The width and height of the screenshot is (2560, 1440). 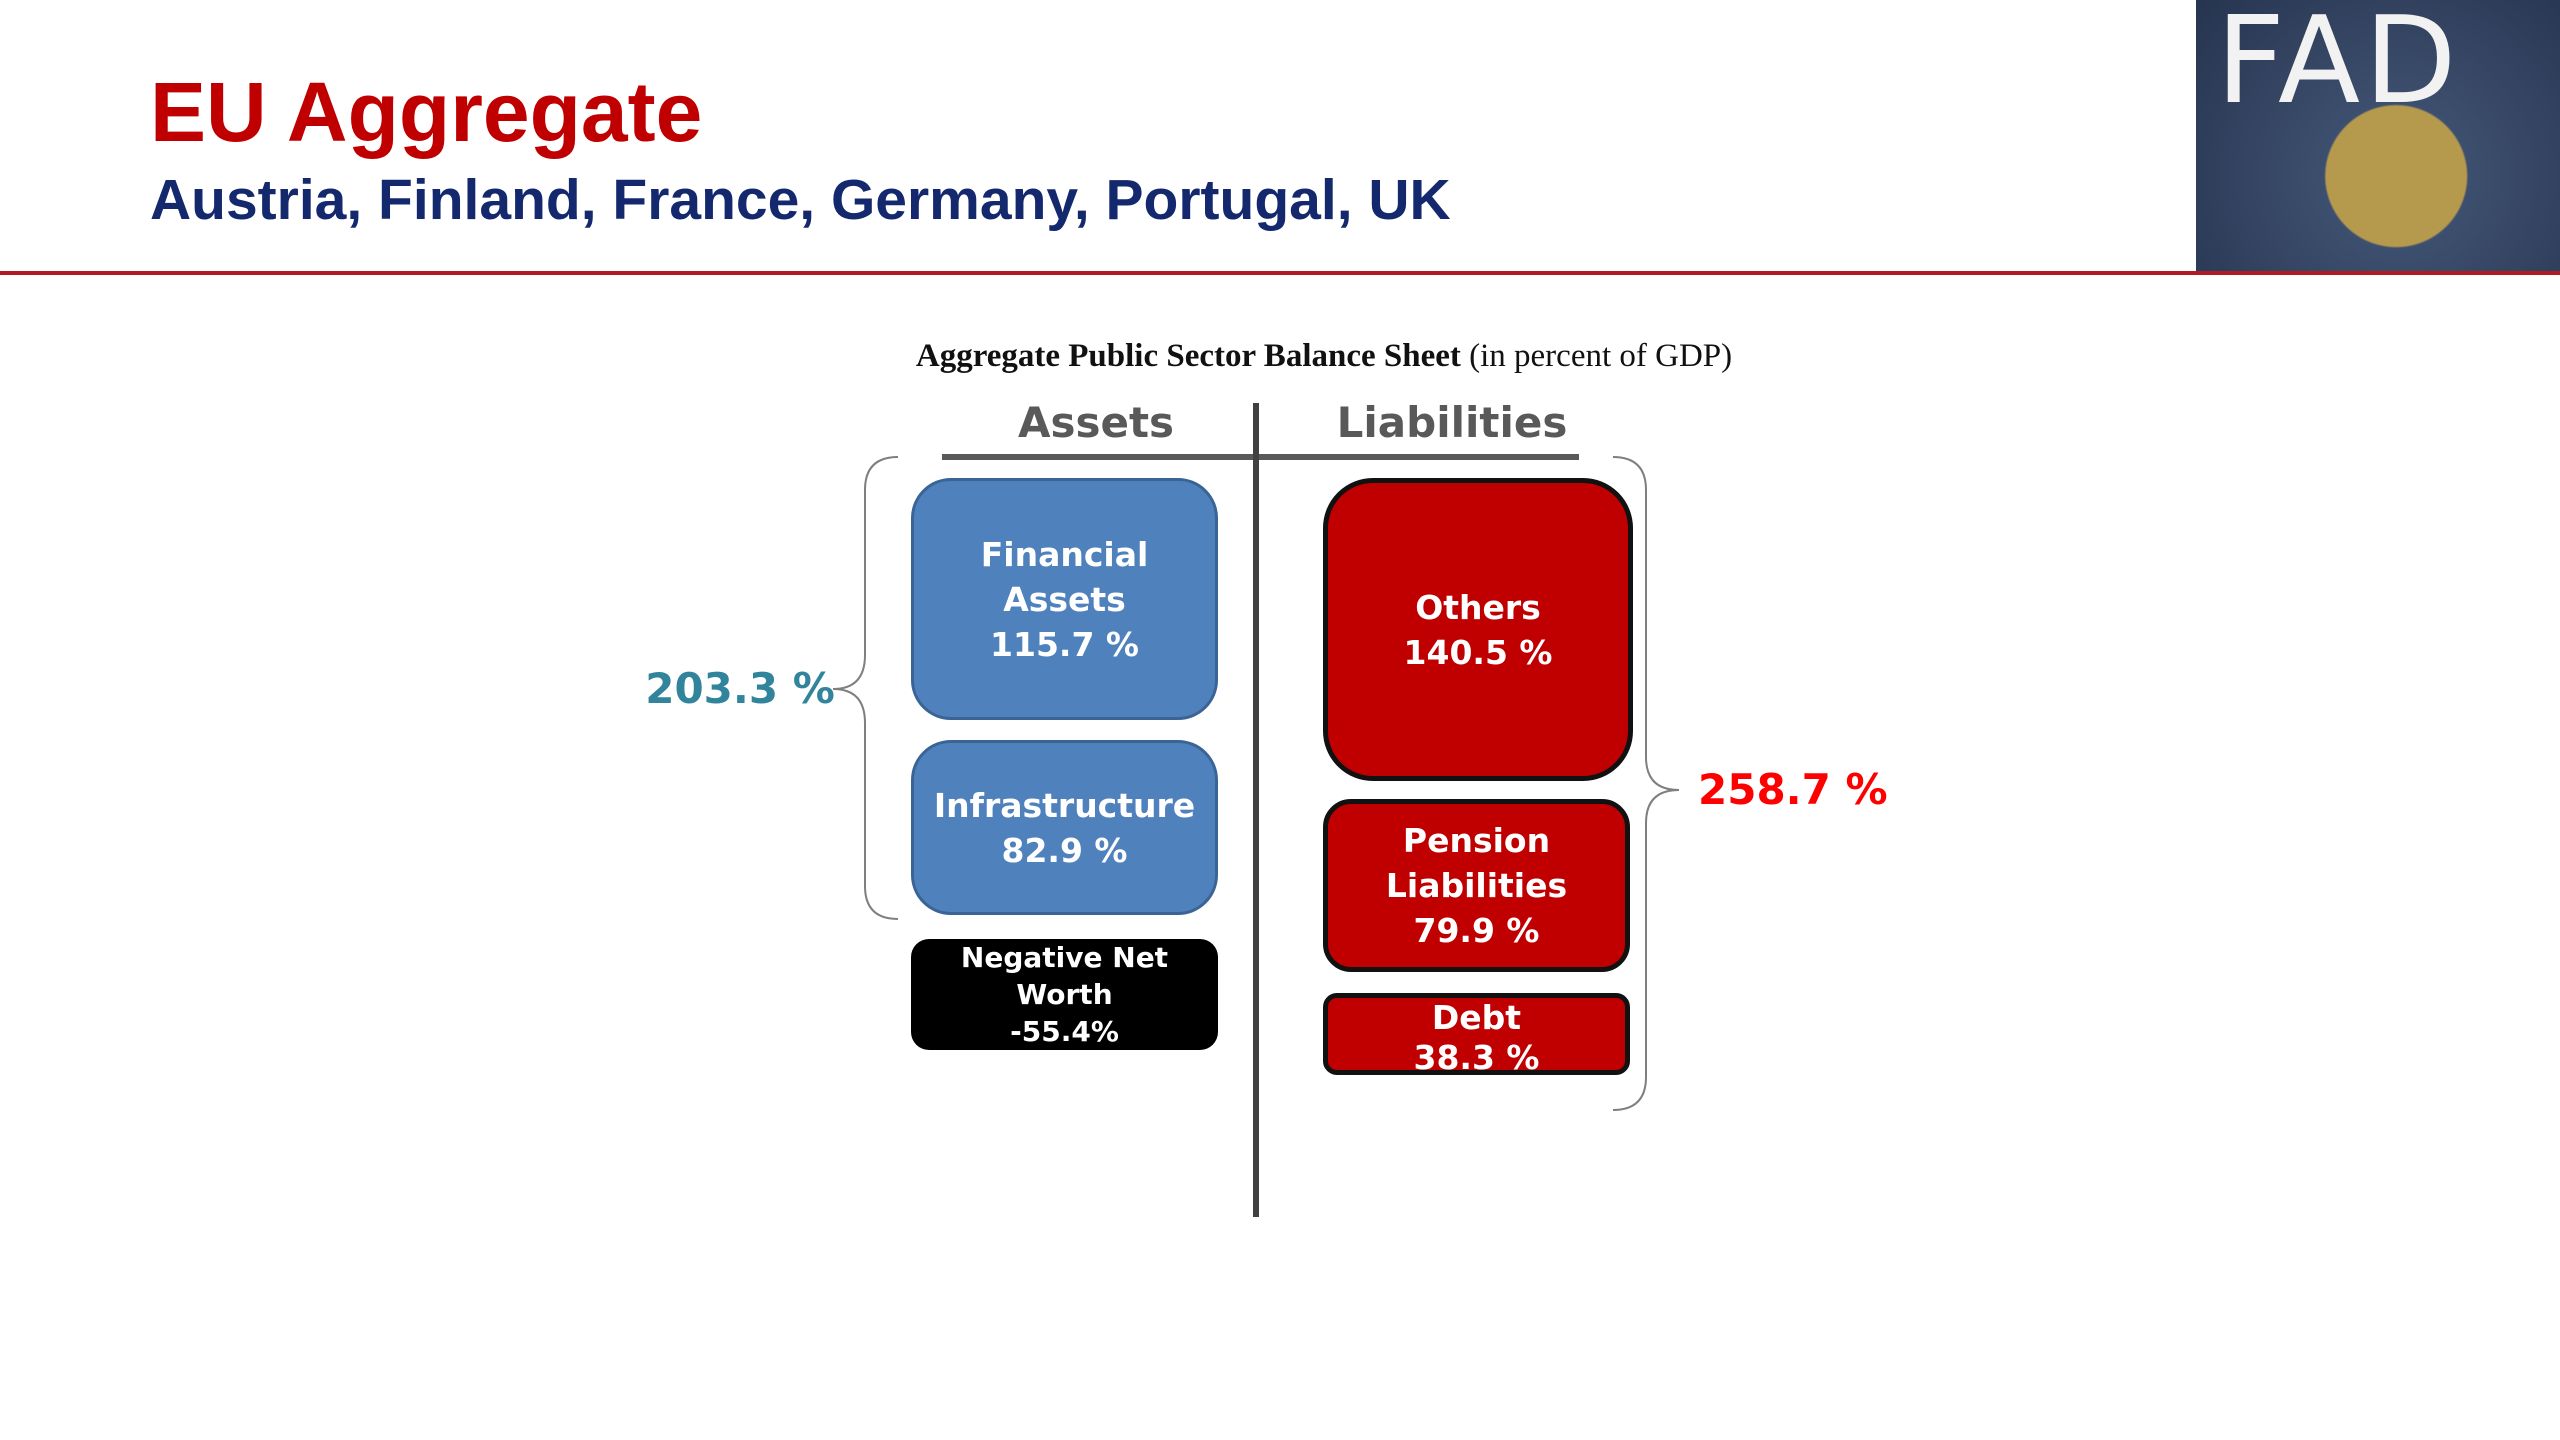 What do you see at coordinates (1064, 976) in the screenshot?
I see `box-label: Negative Net Worth` at bounding box center [1064, 976].